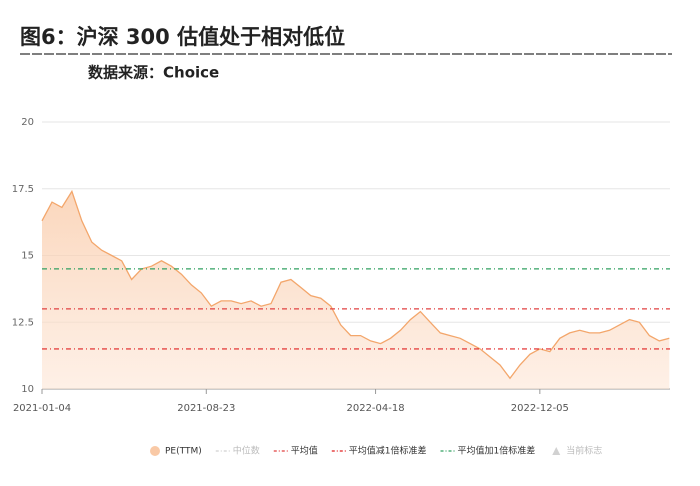 The width and height of the screenshot is (700, 486). What do you see at coordinates (27, 122) in the screenshot?
I see `y-tick-label: 20` at bounding box center [27, 122].